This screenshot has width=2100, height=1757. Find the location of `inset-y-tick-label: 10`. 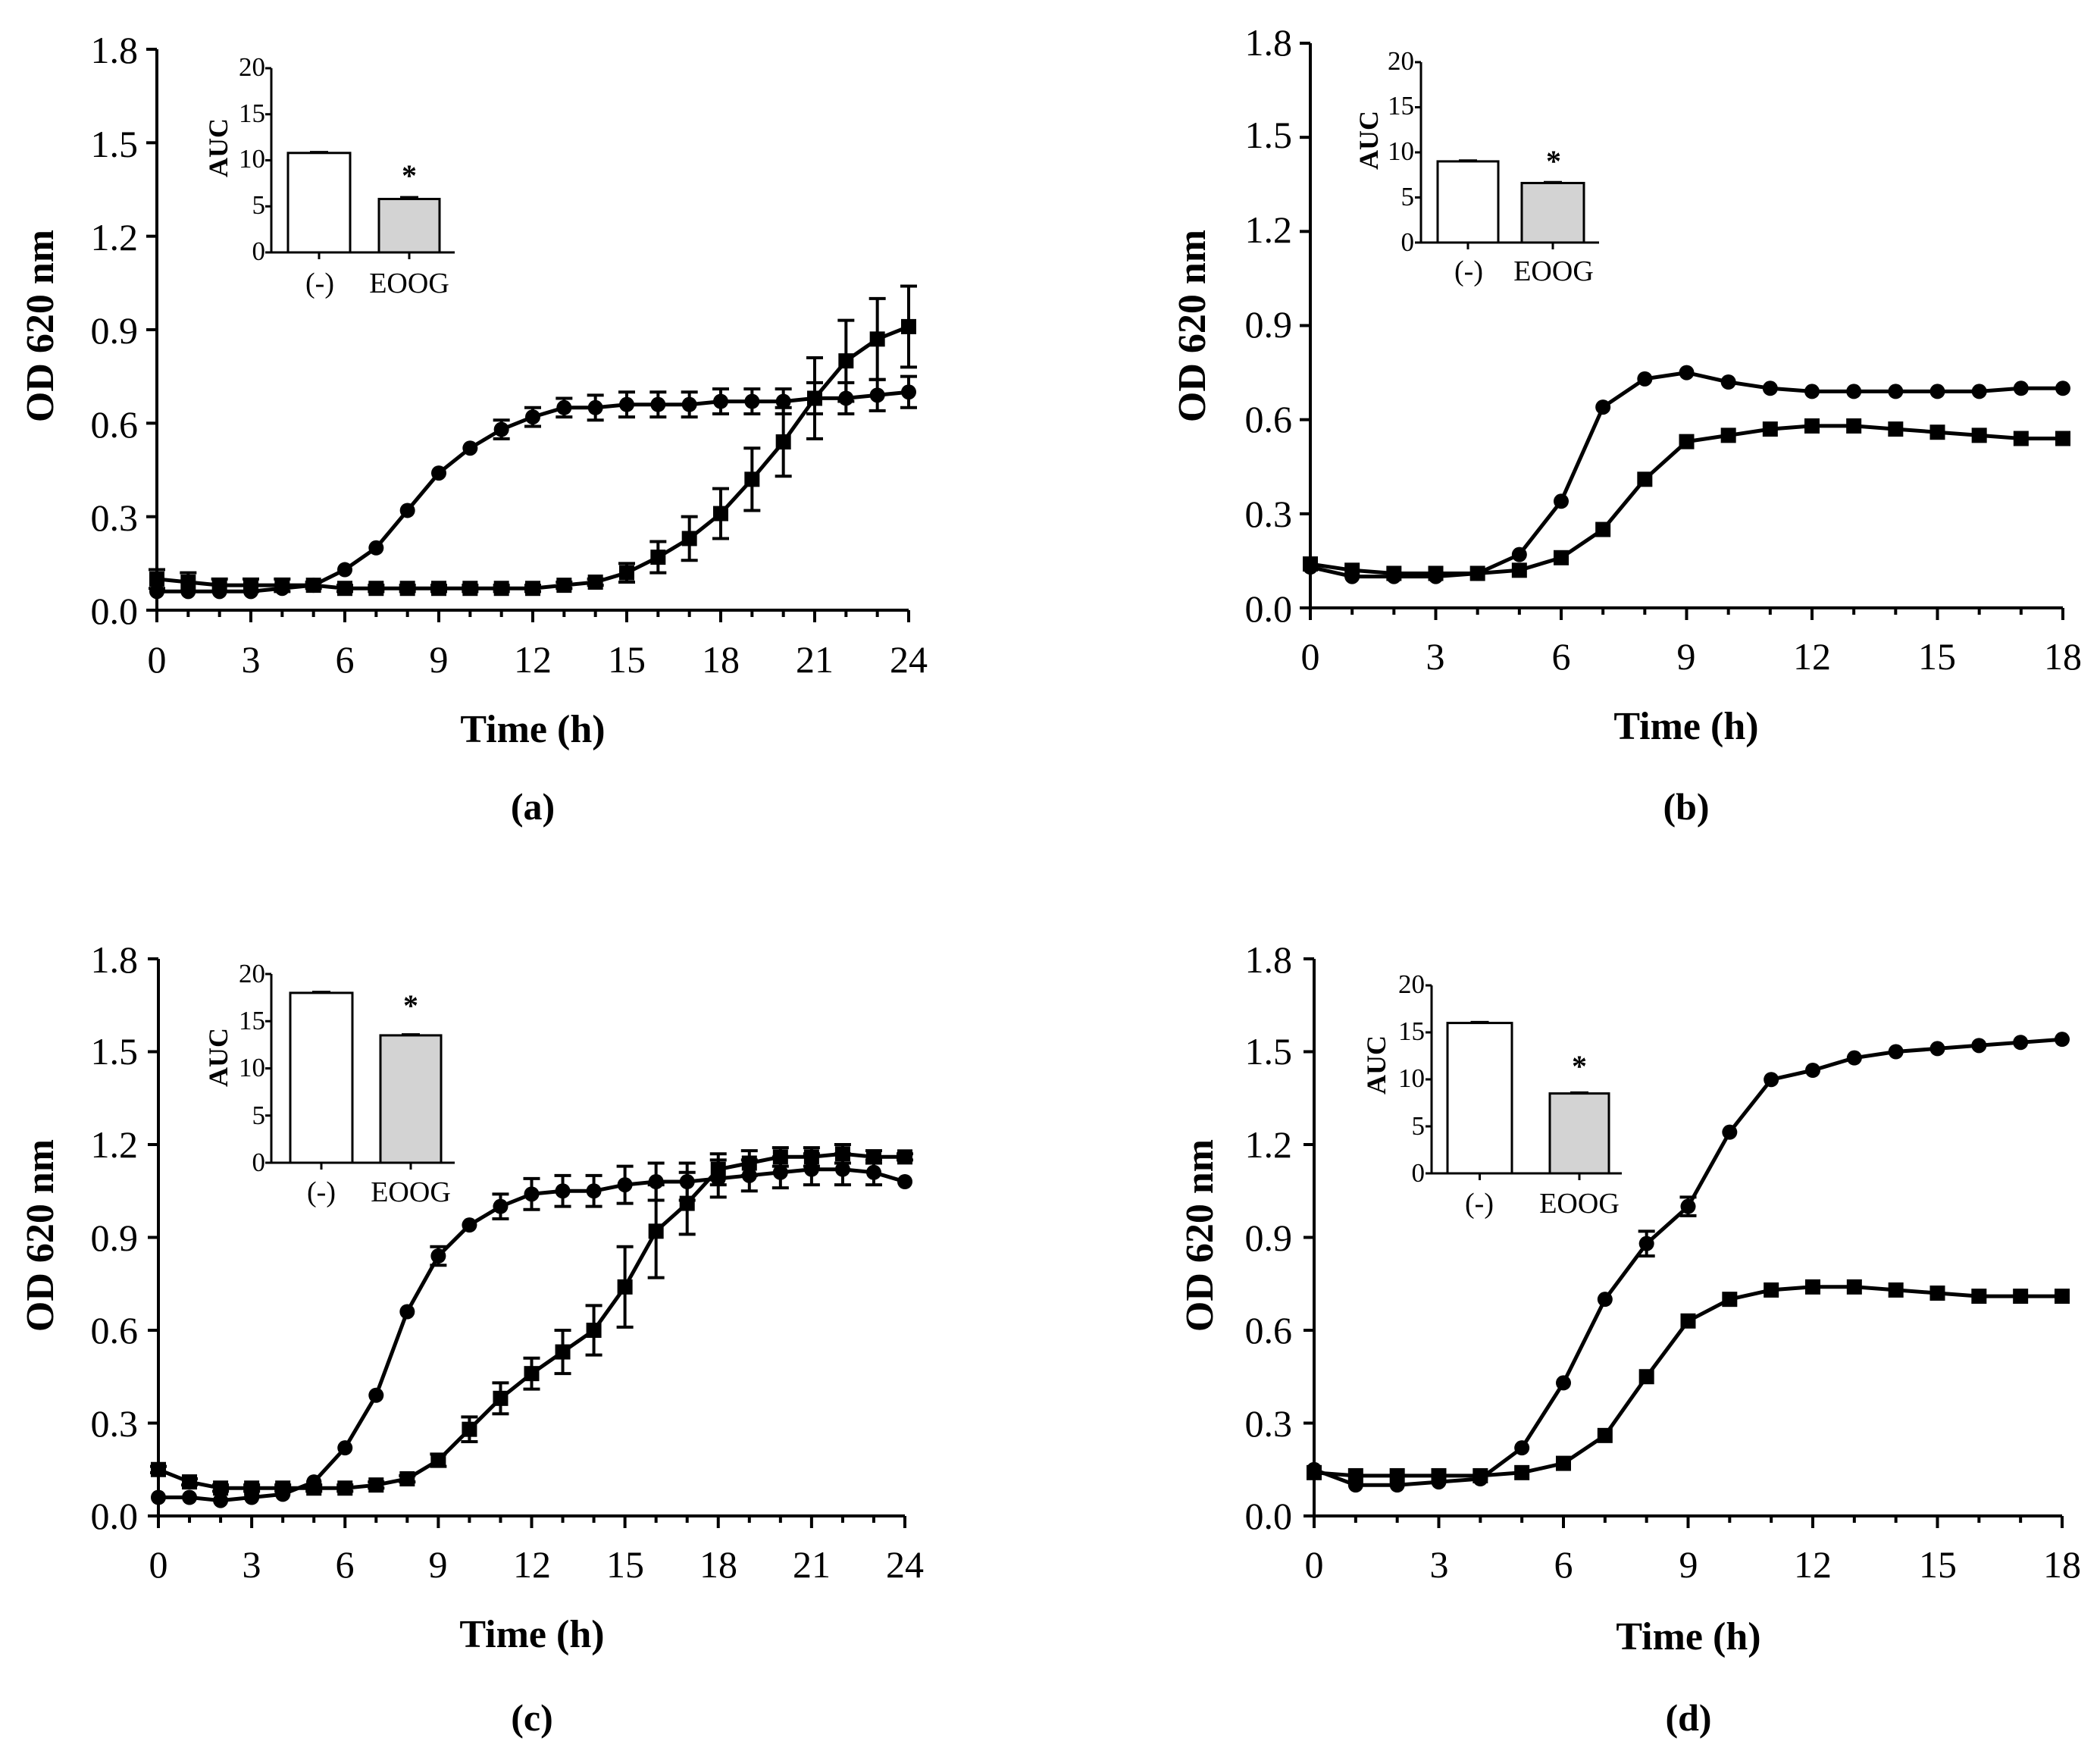

inset-y-tick-label: 10 is located at coordinates (252, 1067).